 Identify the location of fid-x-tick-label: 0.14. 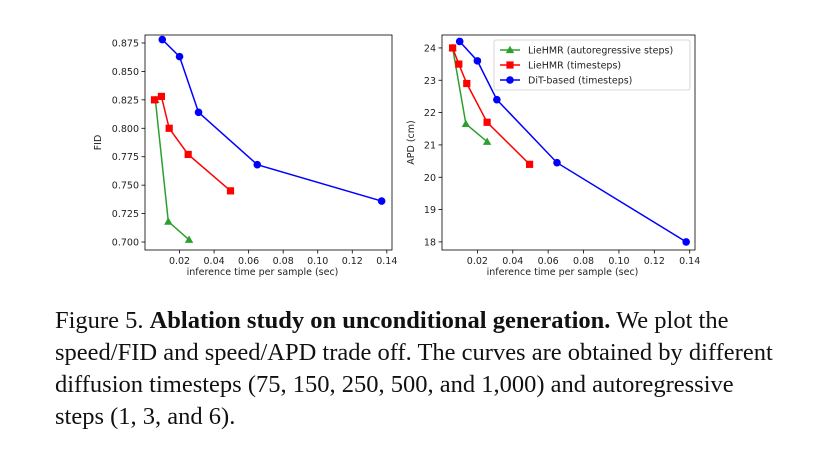
(386, 261).